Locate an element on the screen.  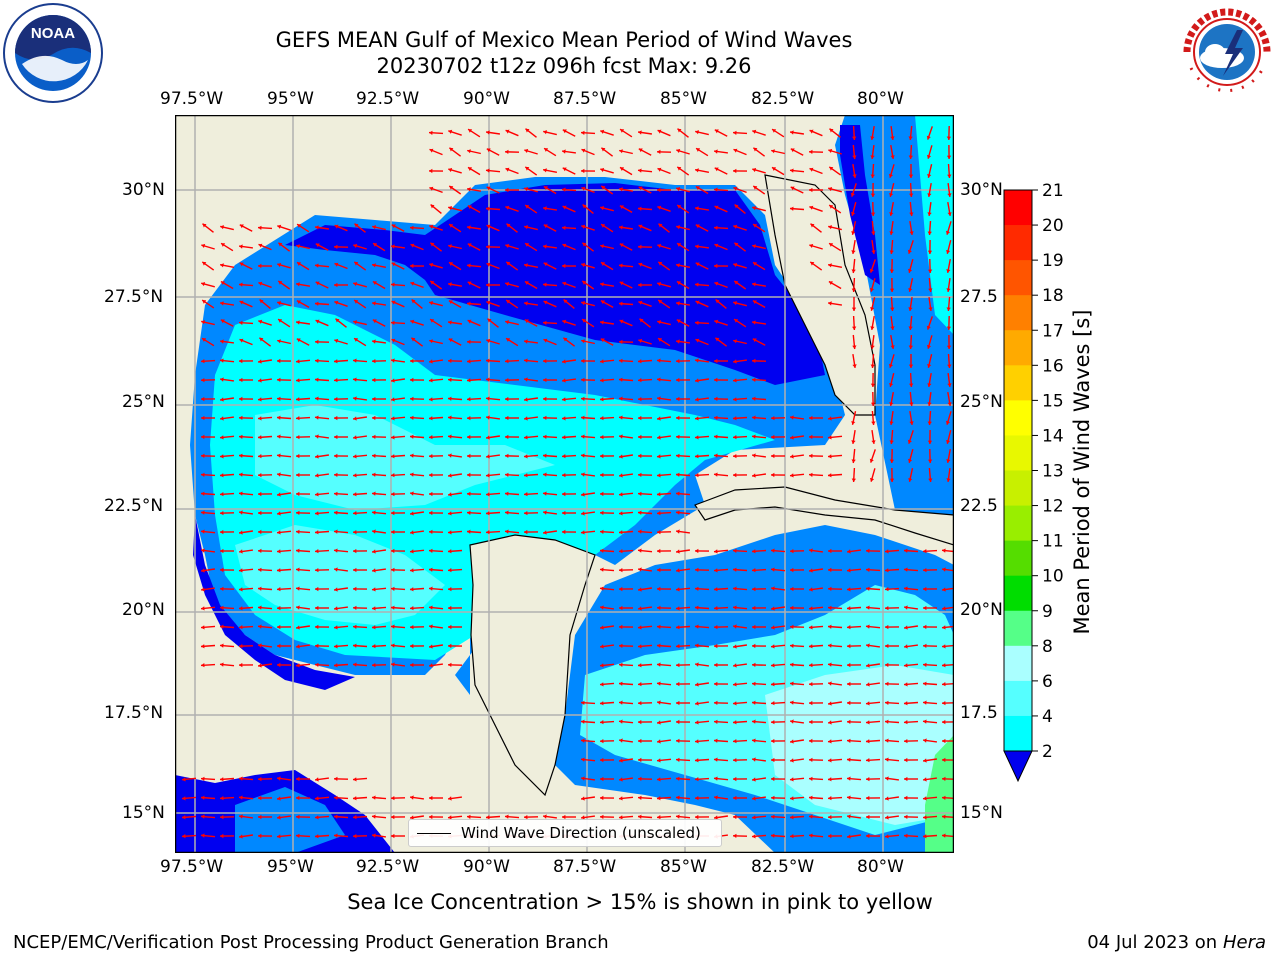
lon-label-top: 97.5°W is located at coordinates (192, 99).